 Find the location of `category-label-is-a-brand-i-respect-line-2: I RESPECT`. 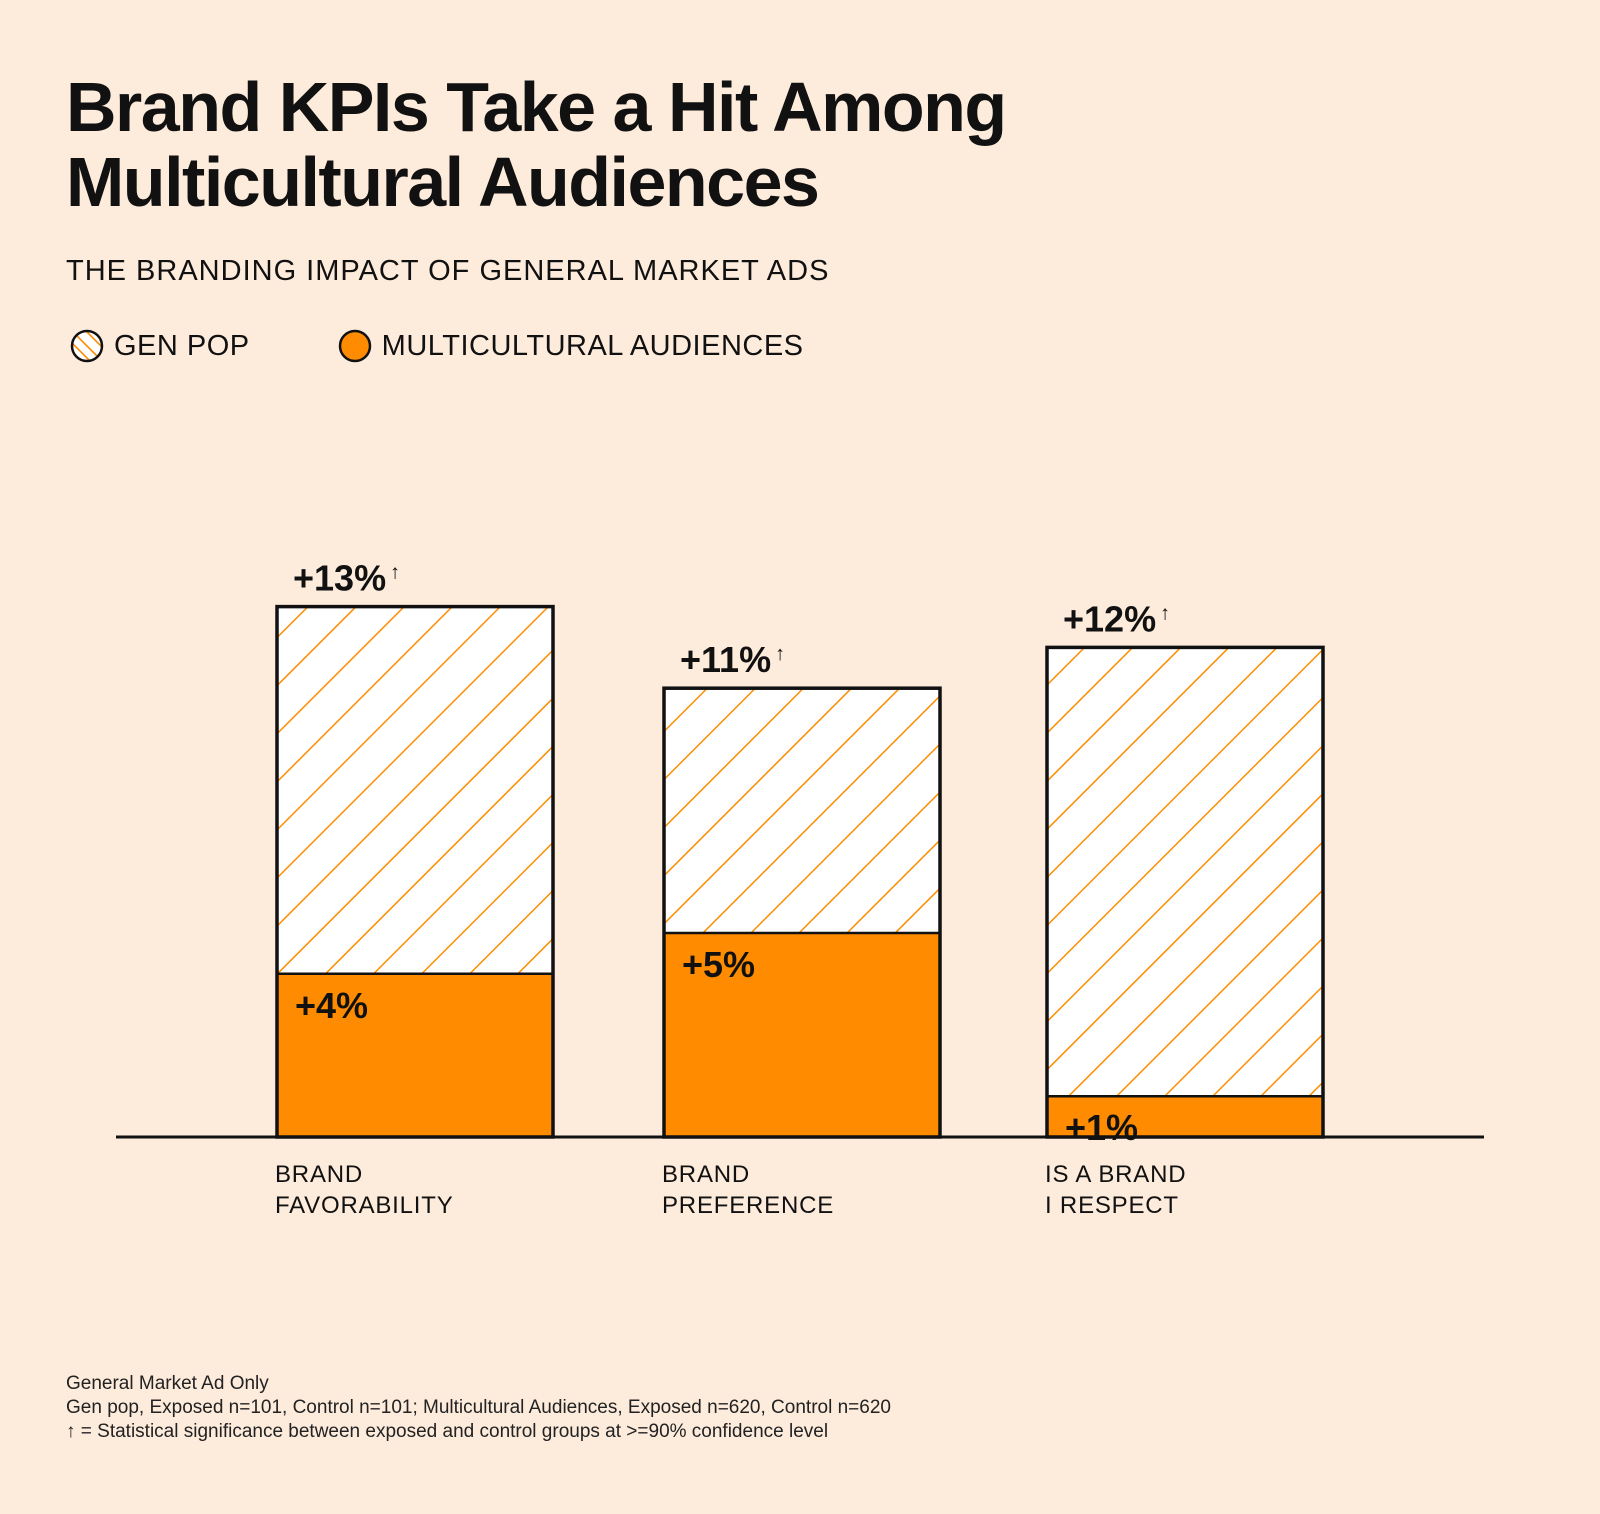

category-label-is-a-brand-i-respect-line-2: I RESPECT is located at coordinates (1112, 1205).